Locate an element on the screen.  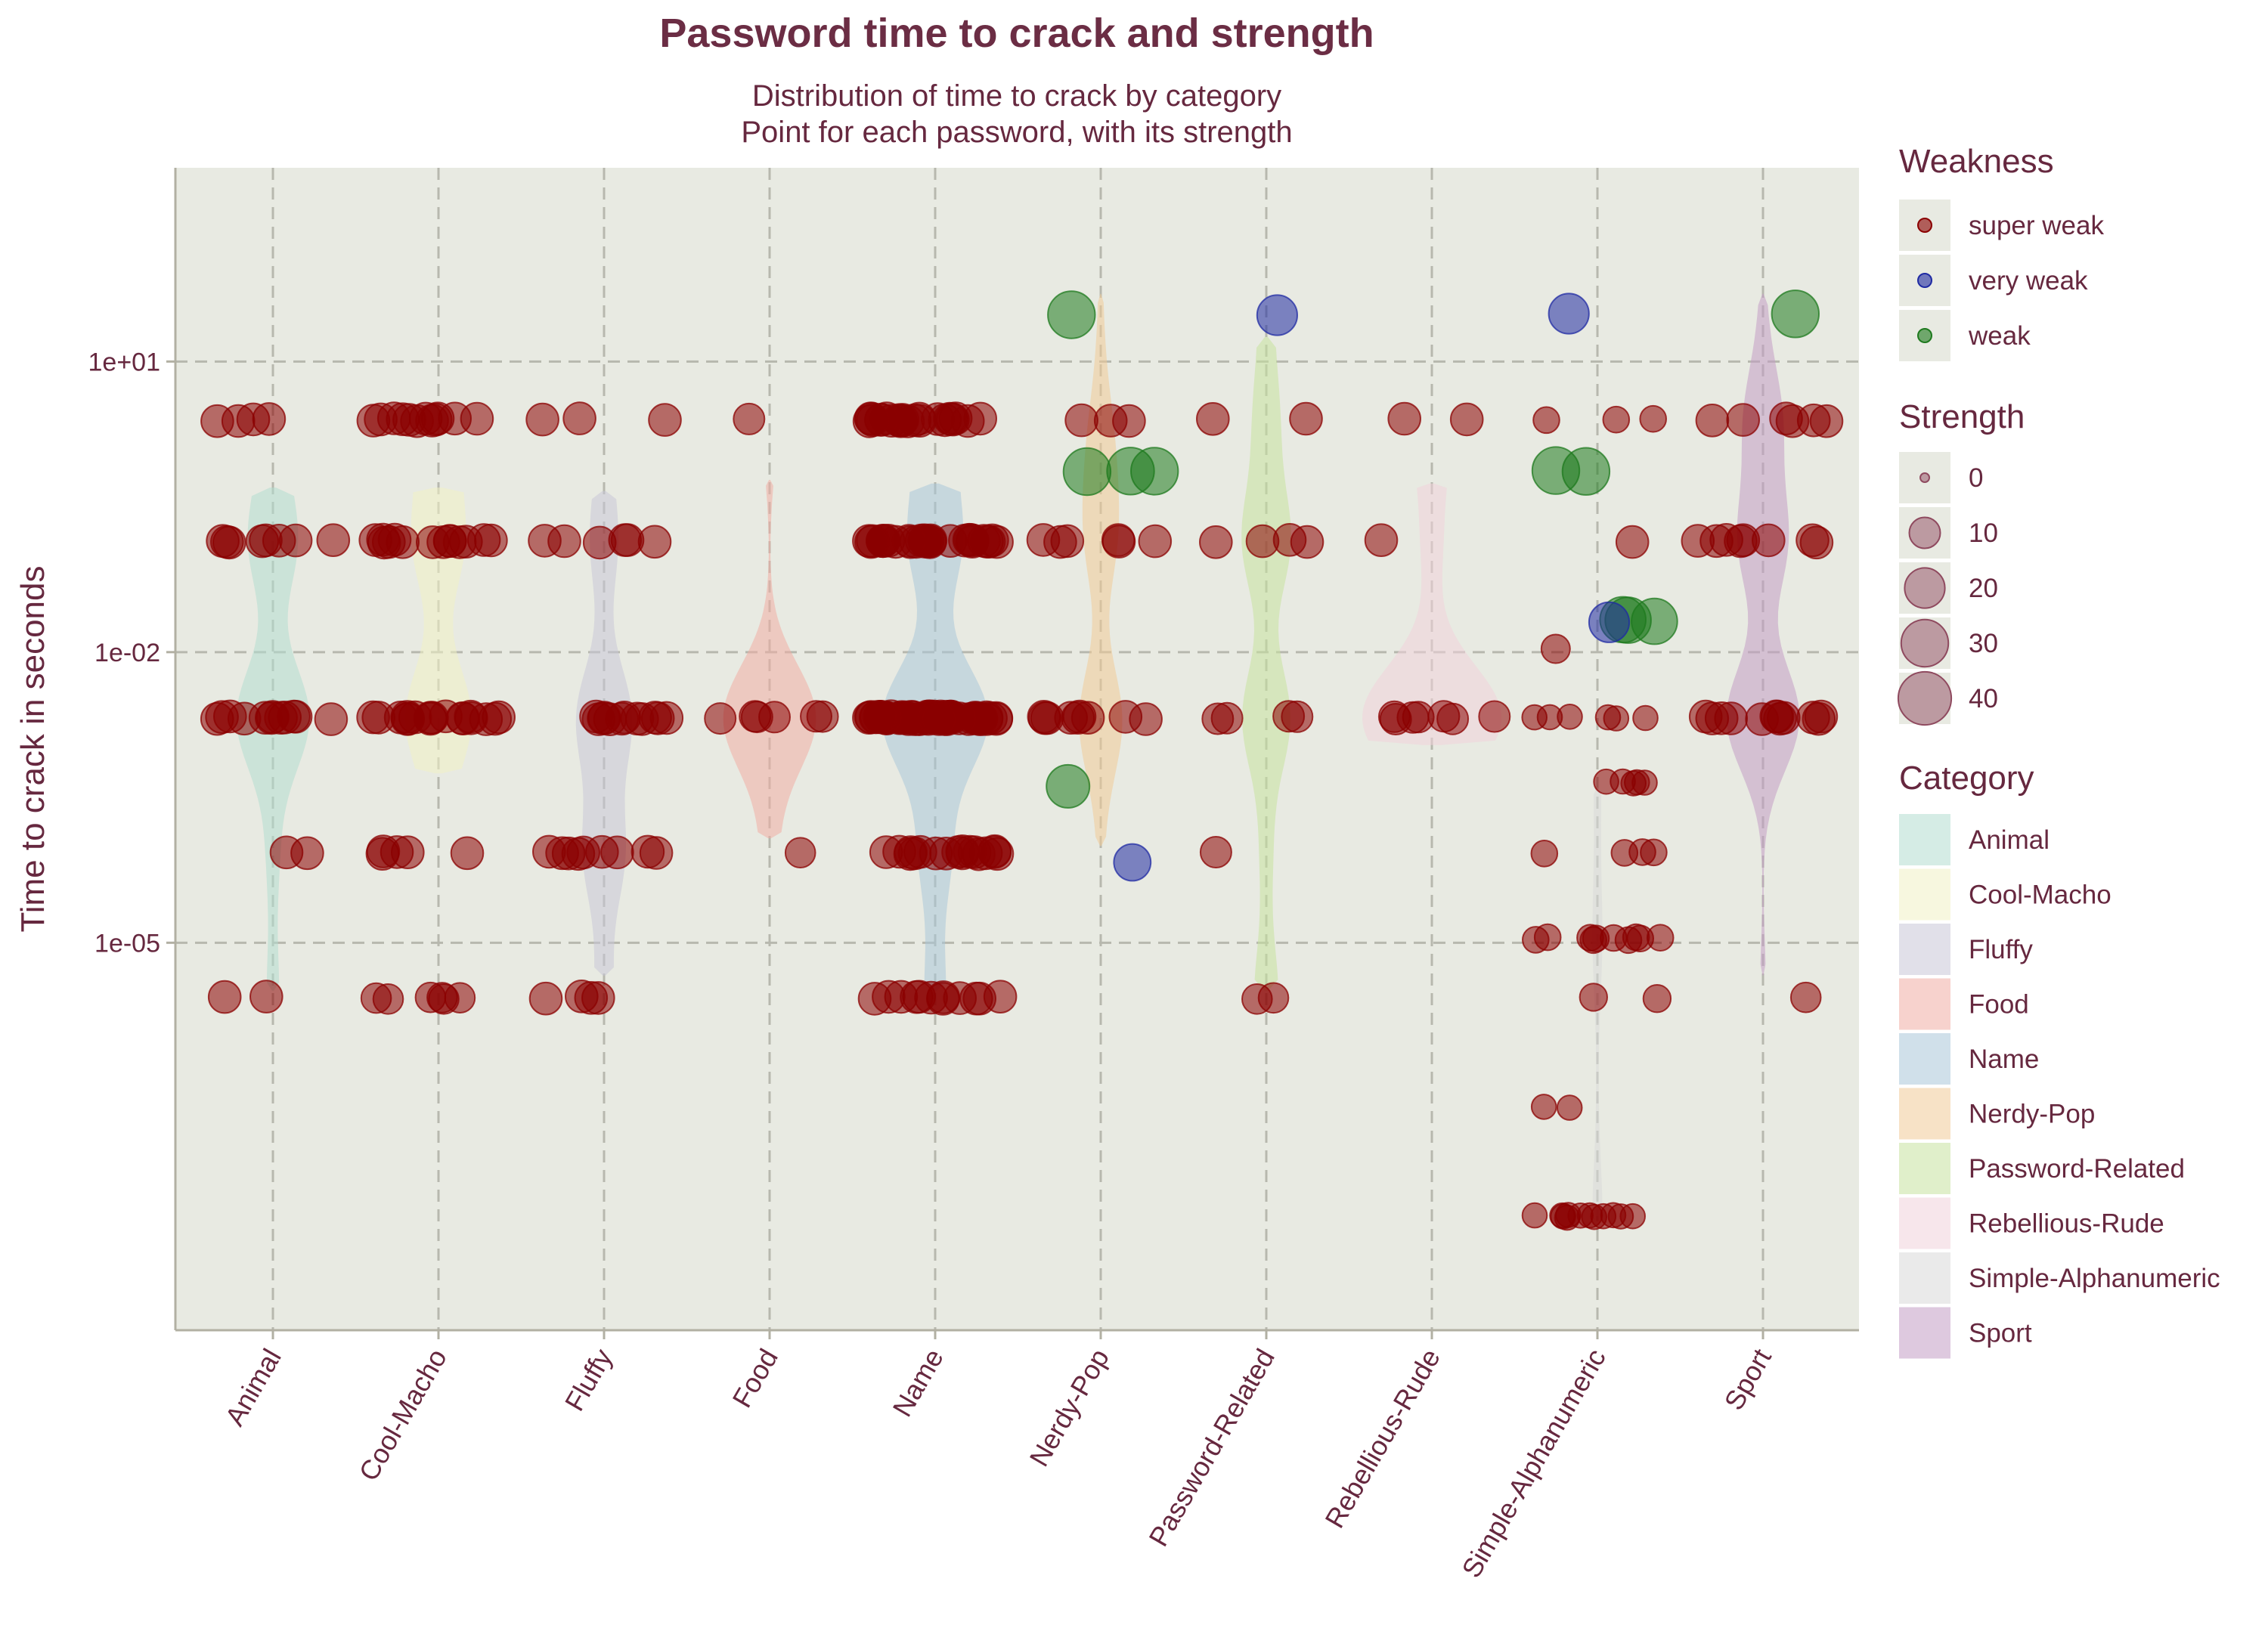
violin-name is located at coordinates (935, 737).